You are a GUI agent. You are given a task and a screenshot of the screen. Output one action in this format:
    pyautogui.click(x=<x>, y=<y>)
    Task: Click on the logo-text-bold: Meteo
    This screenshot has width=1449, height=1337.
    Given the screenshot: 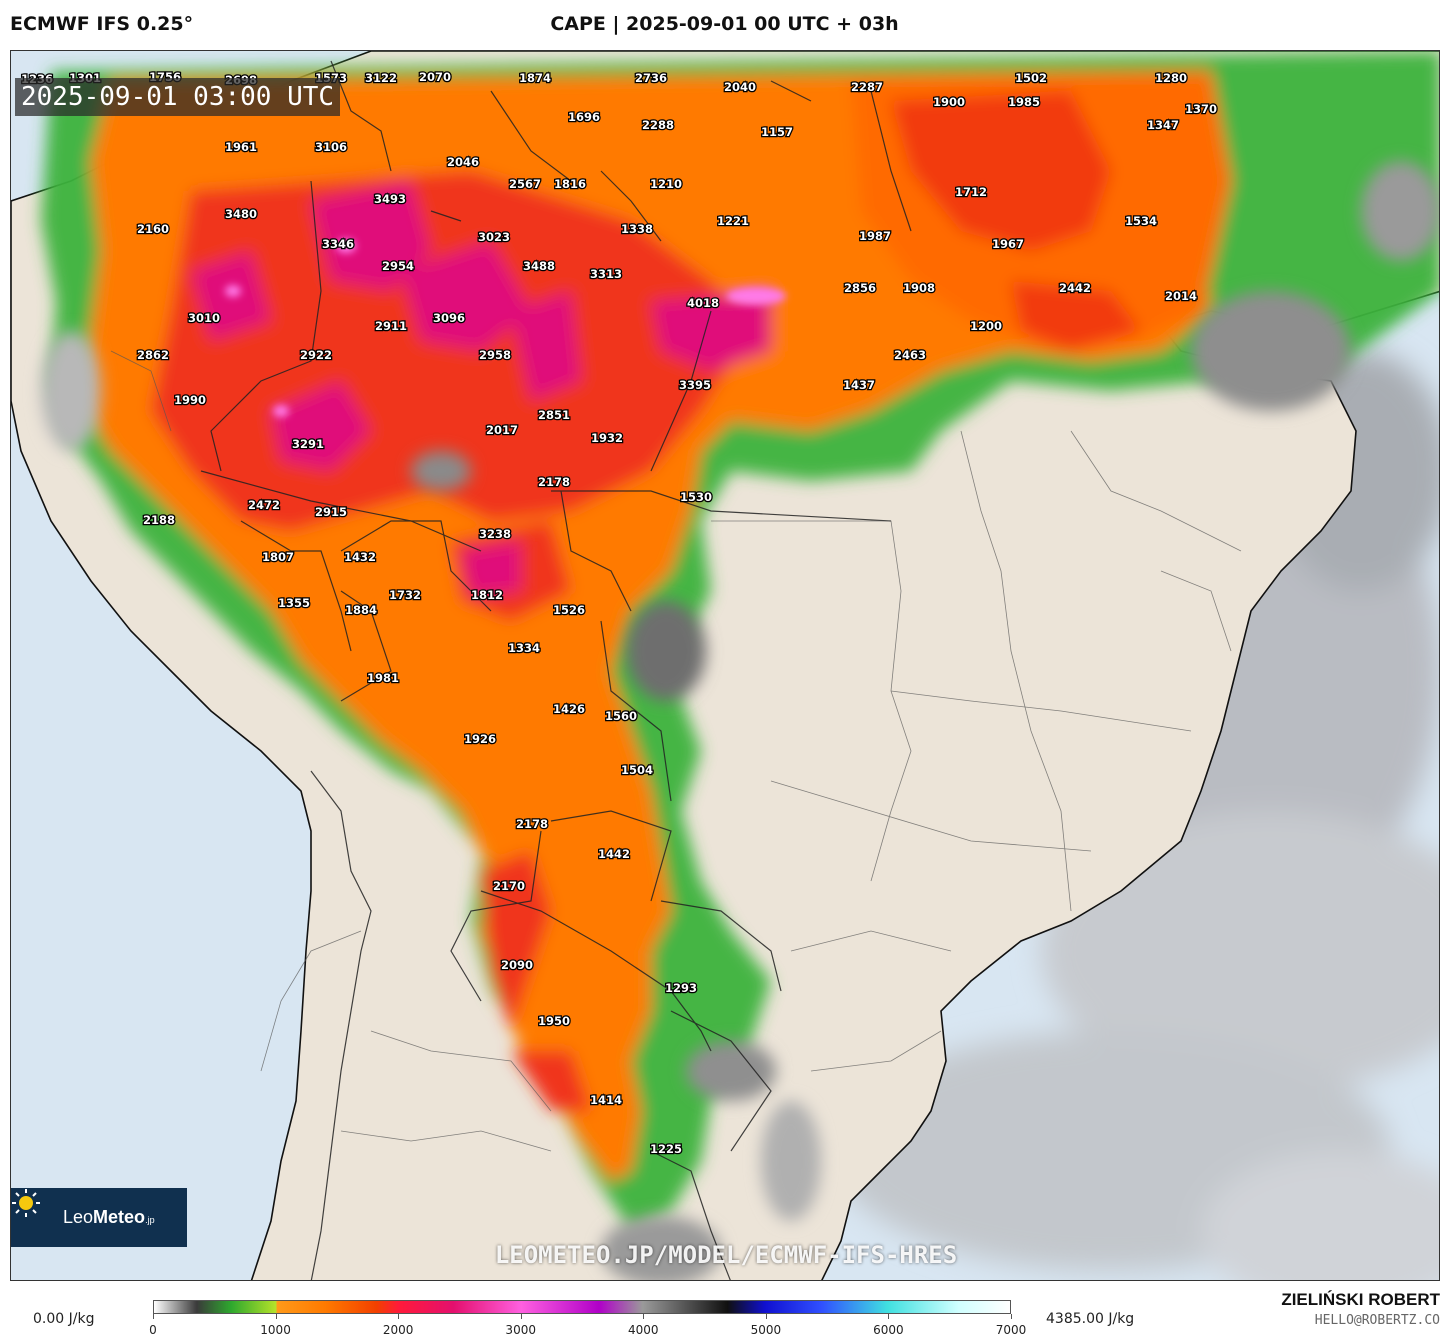 What is the action you would take?
    pyautogui.click(x=119, y=1217)
    